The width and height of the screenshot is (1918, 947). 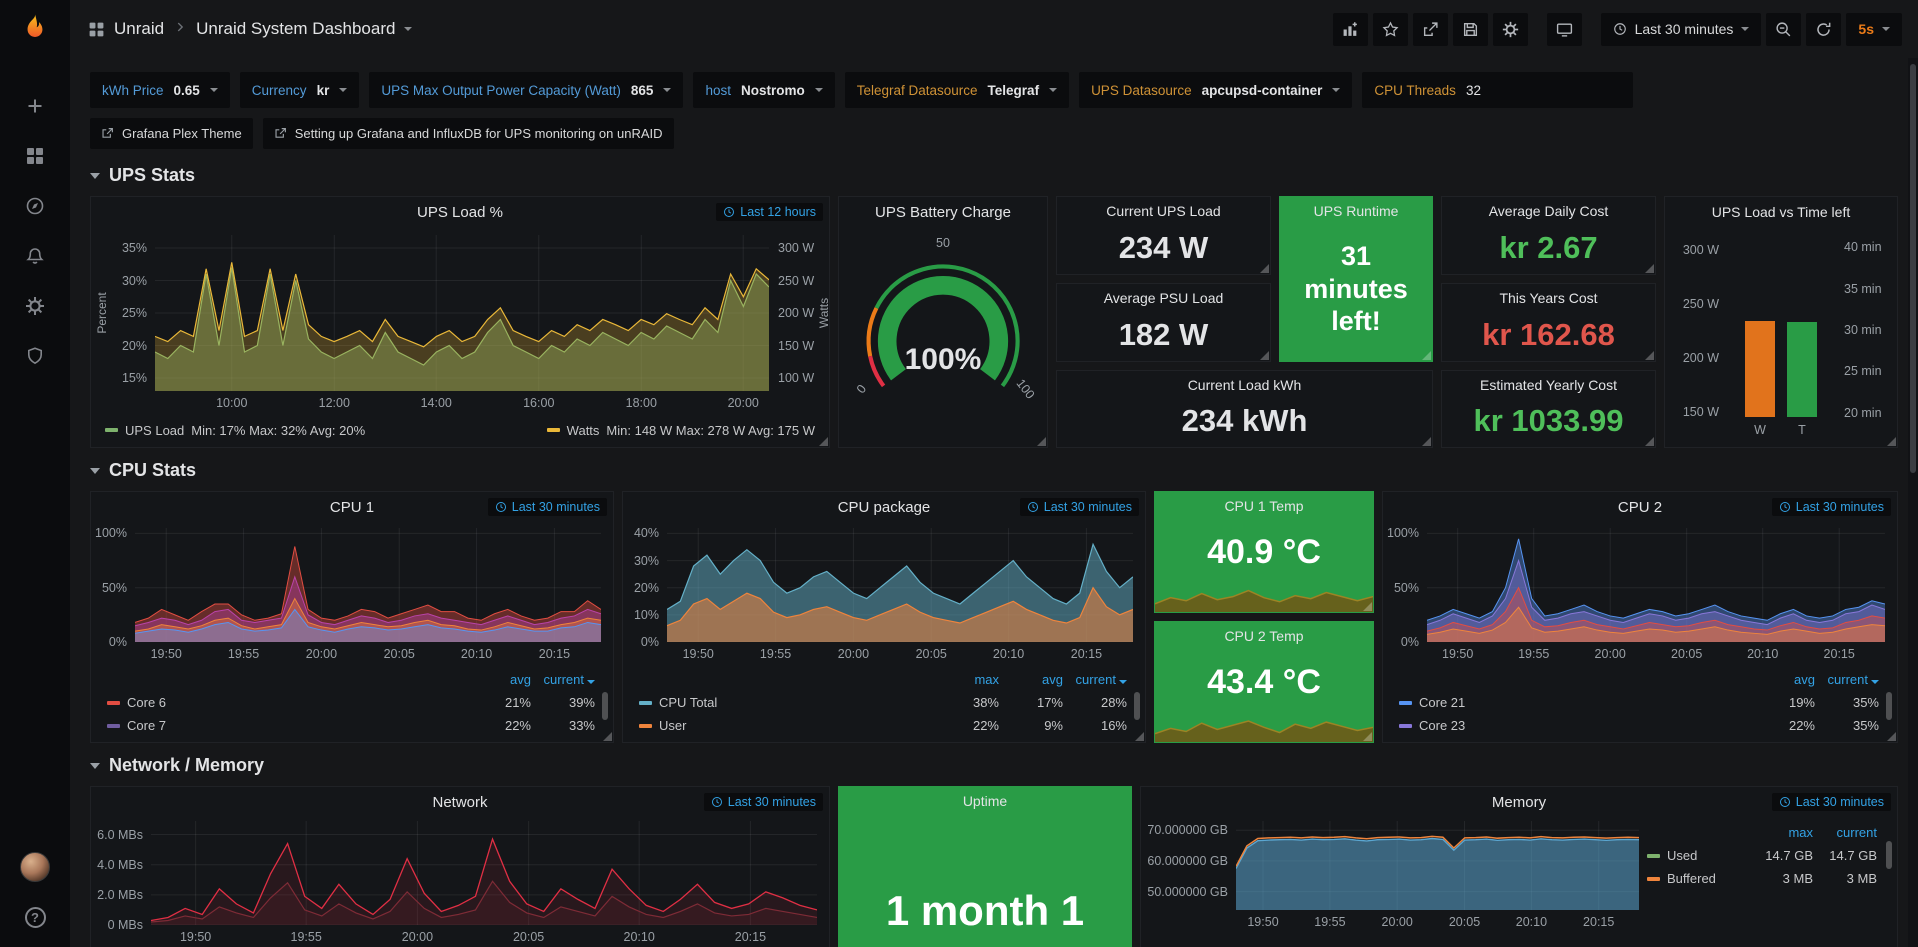 What do you see at coordinates (1762, 855) in the screenshot?
I see `legend-row: Used 14.7 GB 14.7 GB` at bounding box center [1762, 855].